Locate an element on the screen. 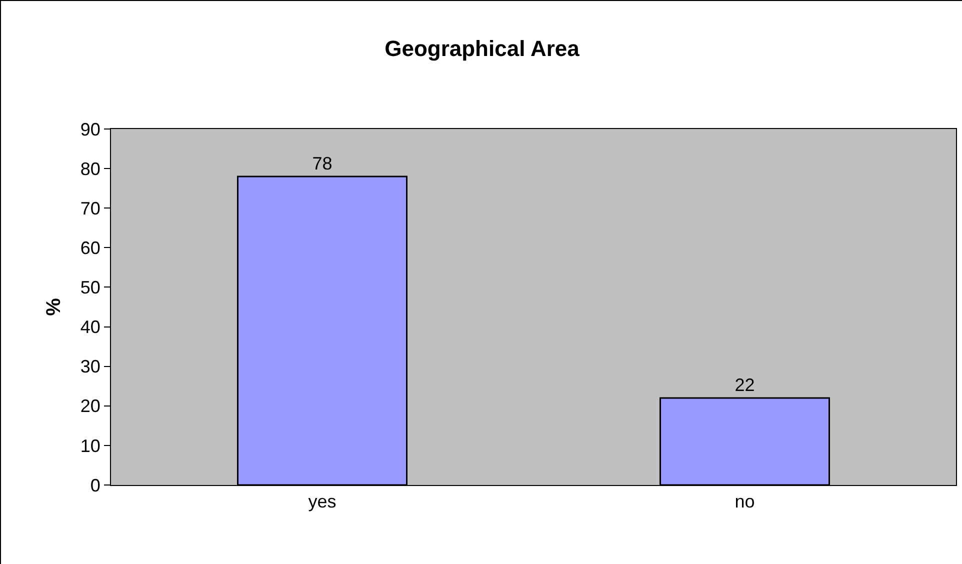  y-tick-label: 30 is located at coordinates (90, 366).